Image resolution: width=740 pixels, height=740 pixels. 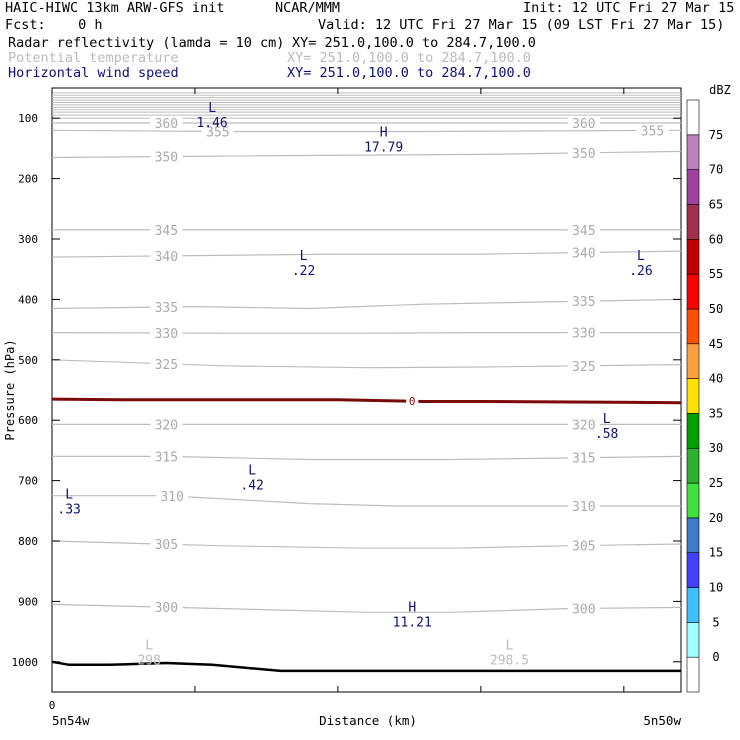 I want to click on y-tick-label: 600, so click(x=28, y=420).